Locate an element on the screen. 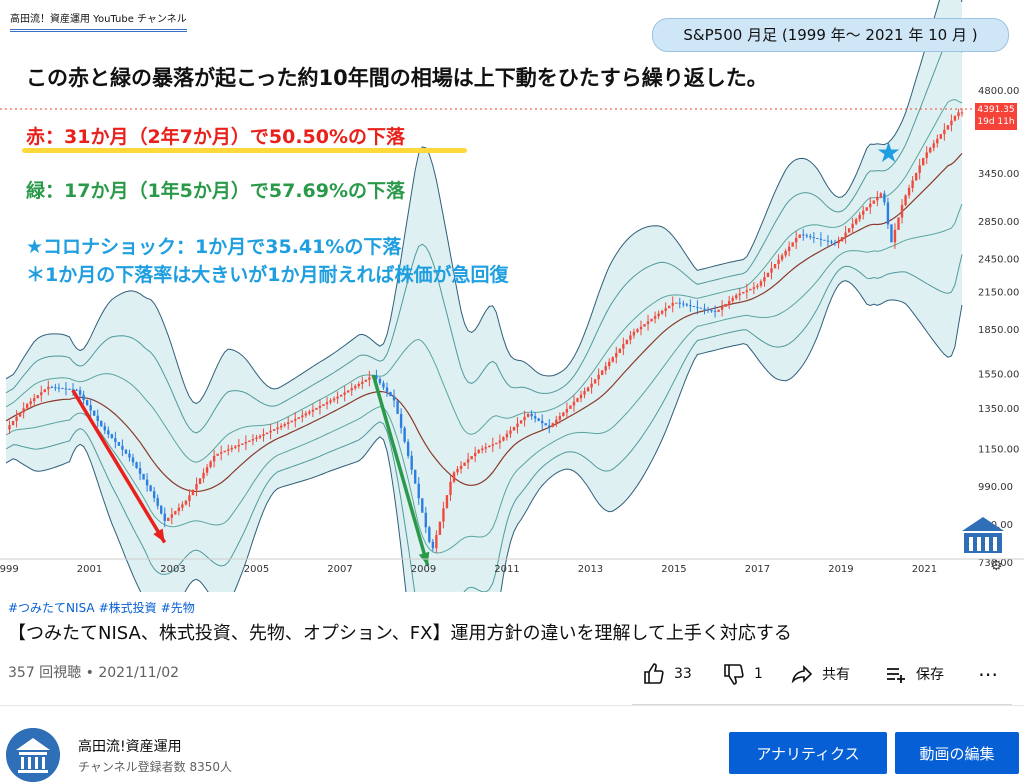 This screenshot has height=784, width=1024. settings-gear-icon: ⚙ is located at coordinates (996, 566).